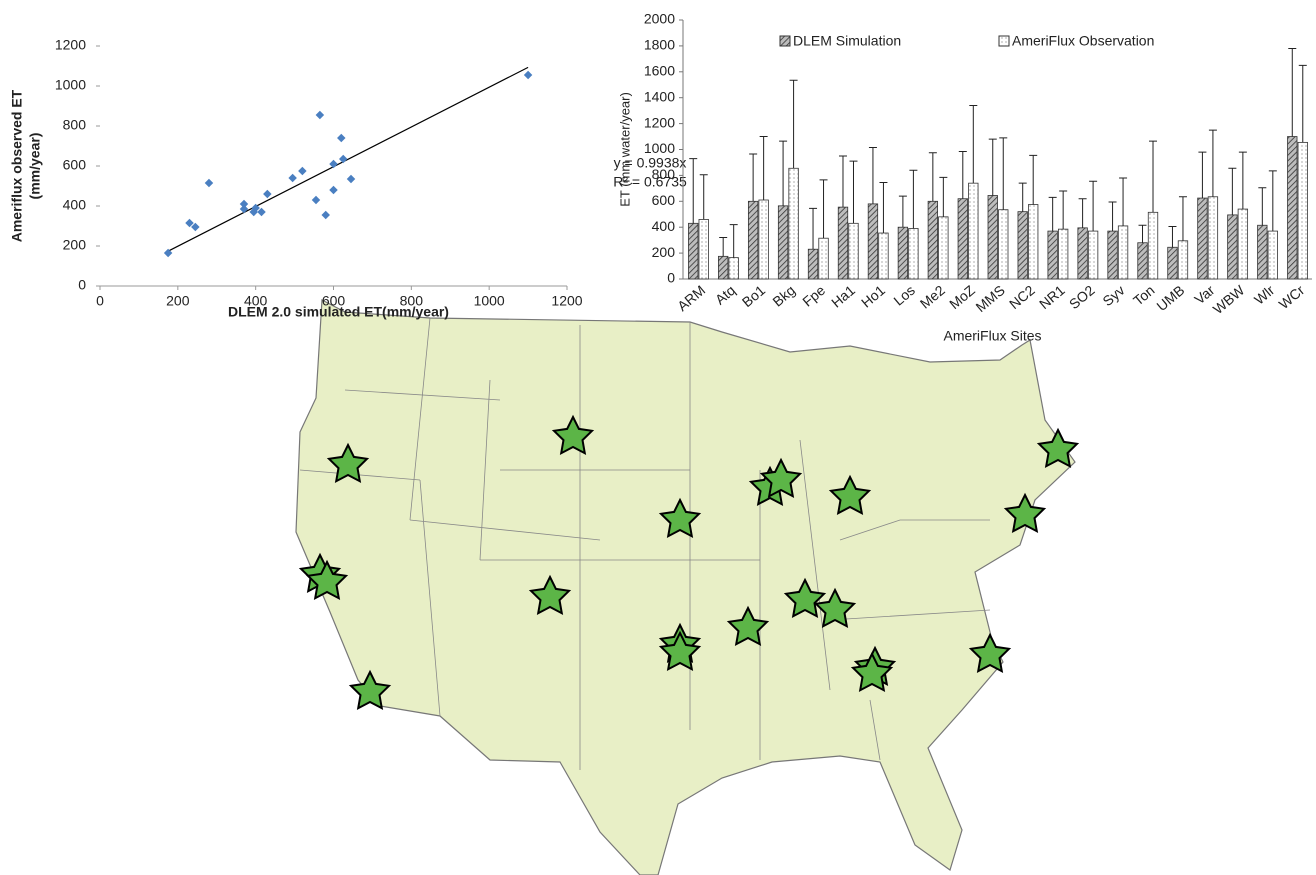 The width and height of the screenshot is (1316, 875). Describe the element at coordinates (650, 182) in the screenshot. I see `annotation: R² = 0.6735` at that location.